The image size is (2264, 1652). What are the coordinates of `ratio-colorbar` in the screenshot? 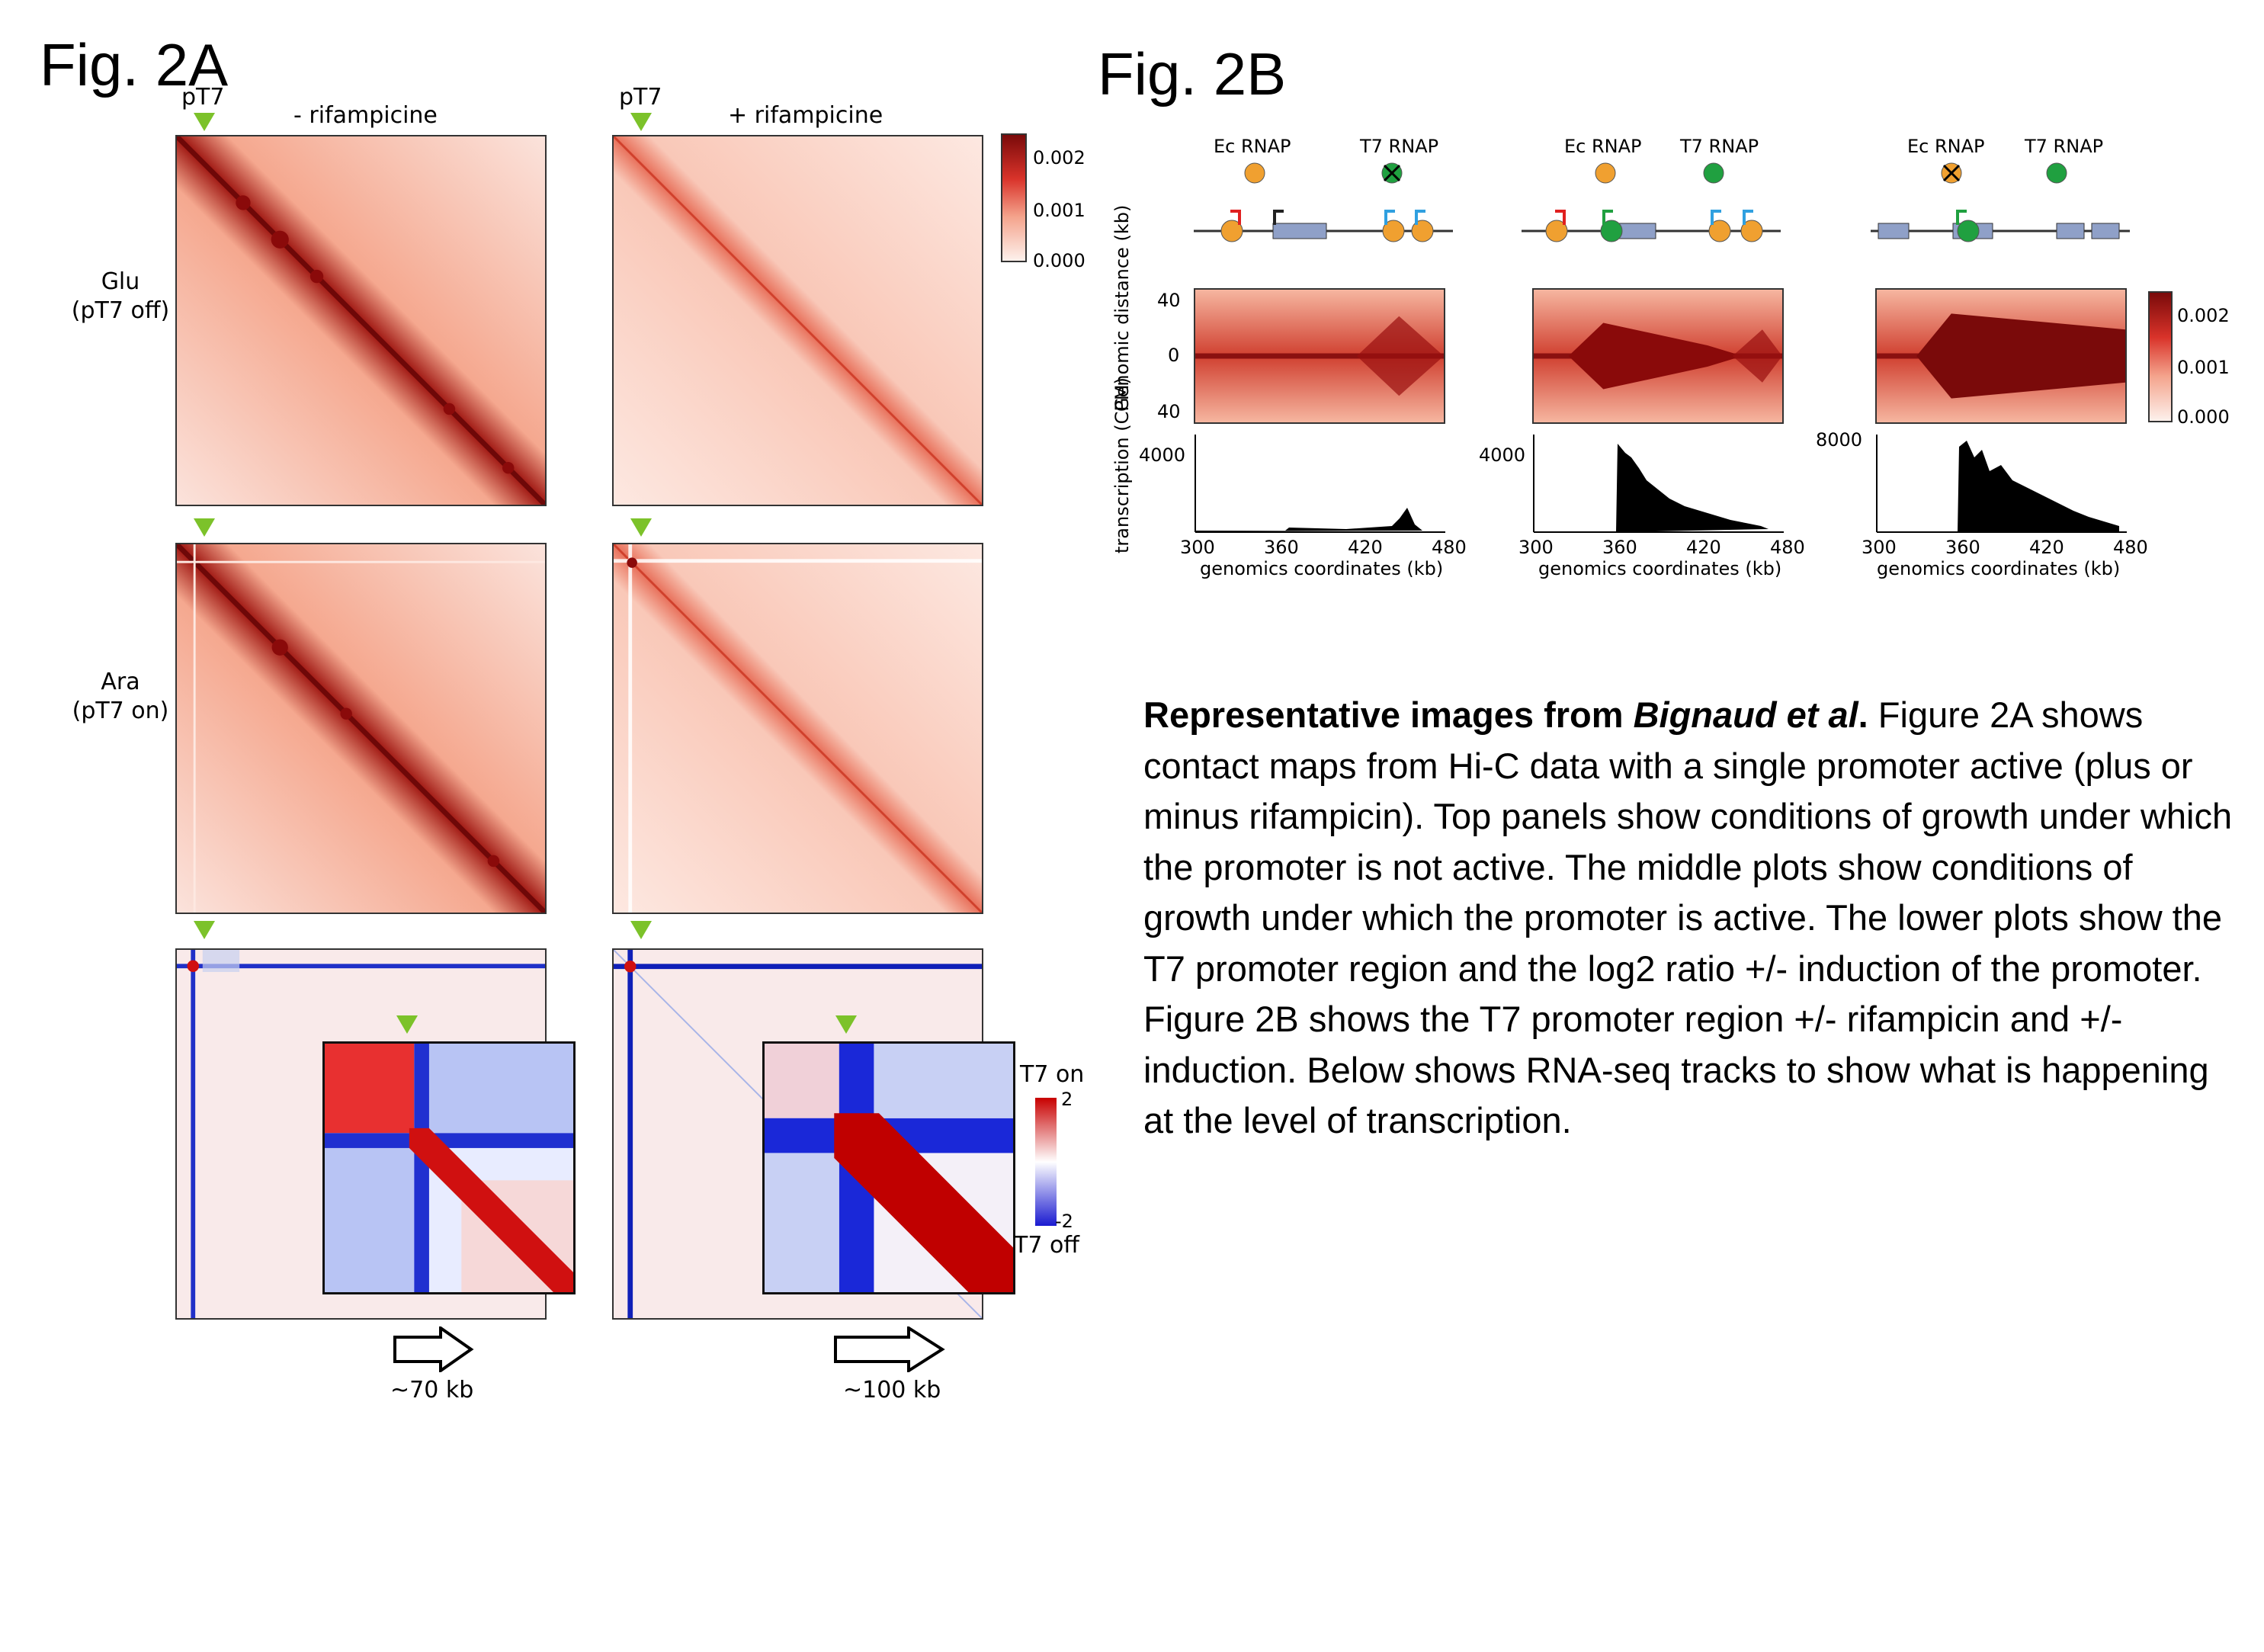 It's located at (1046, 1162).